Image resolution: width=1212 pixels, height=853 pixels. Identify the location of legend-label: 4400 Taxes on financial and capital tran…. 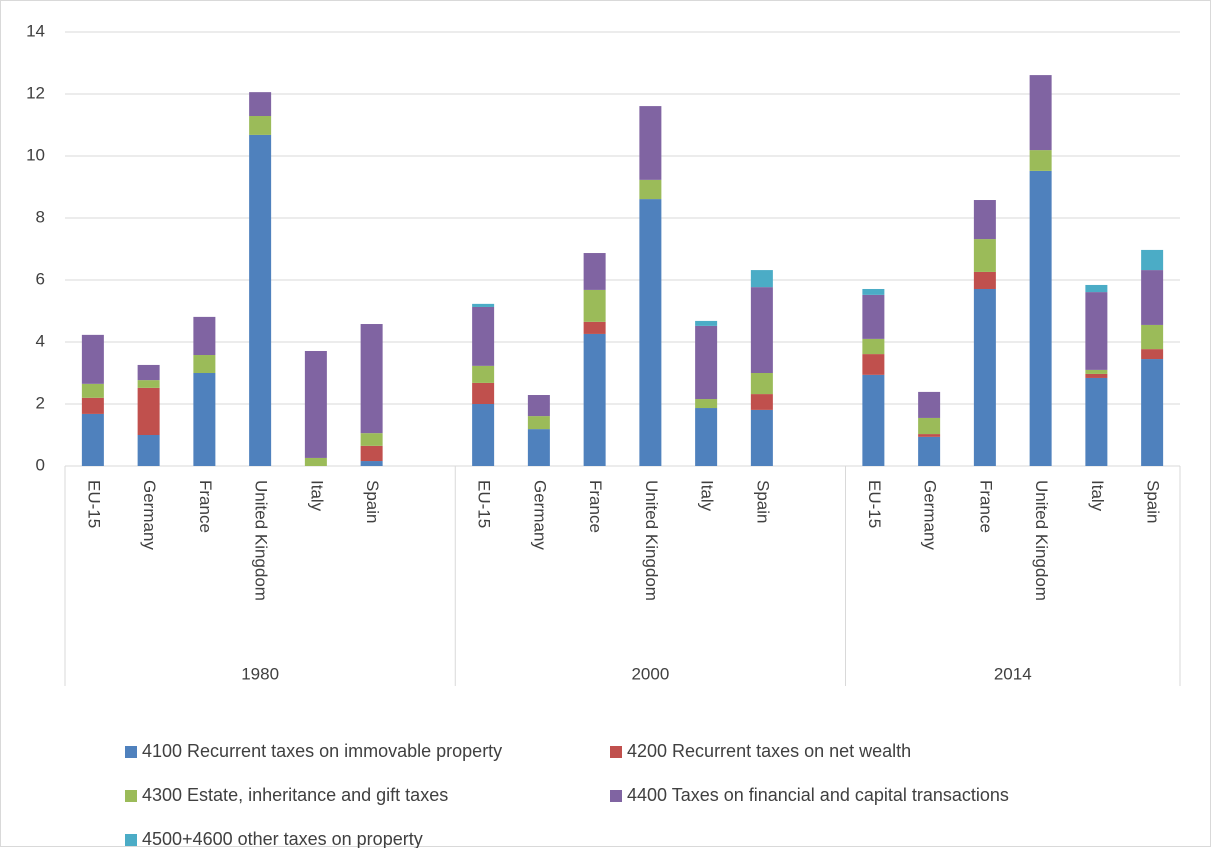
(818, 795).